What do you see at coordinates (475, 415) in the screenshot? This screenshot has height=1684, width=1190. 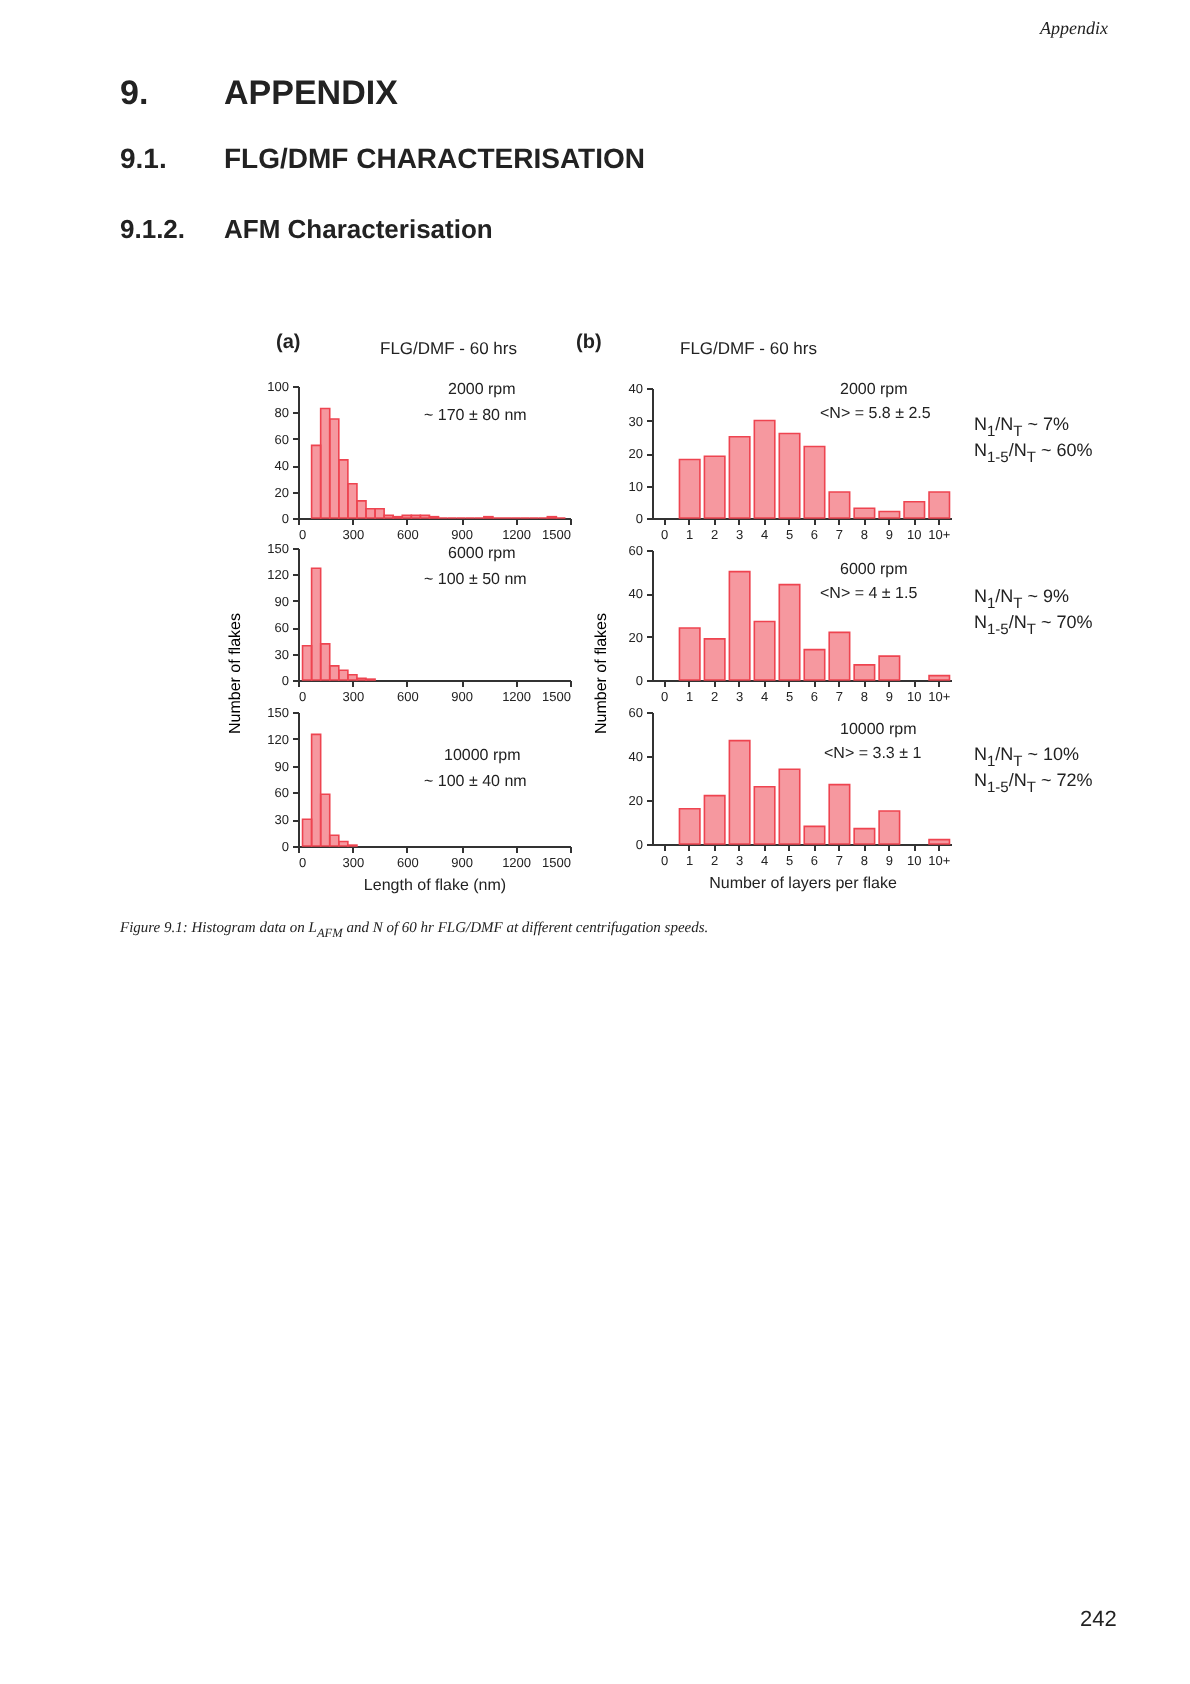 I see `annotation: ~ 170 ± 80 nm` at bounding box center [475, 415].